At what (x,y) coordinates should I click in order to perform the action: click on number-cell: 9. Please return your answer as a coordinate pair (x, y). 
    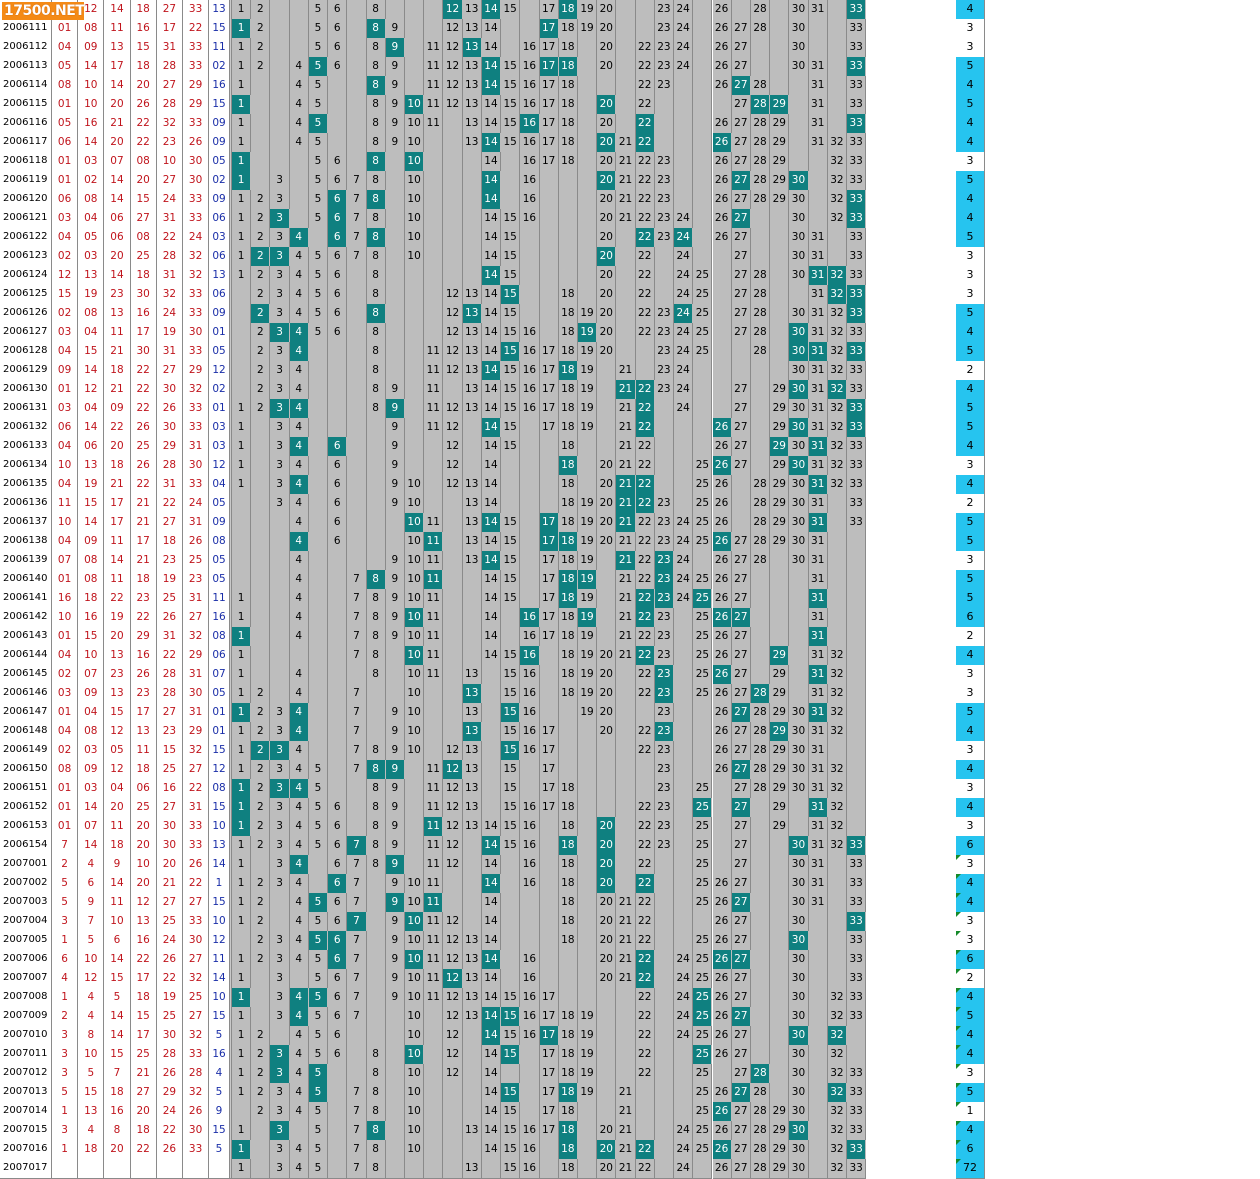
    Looking at the image, I should click on (395, 922).